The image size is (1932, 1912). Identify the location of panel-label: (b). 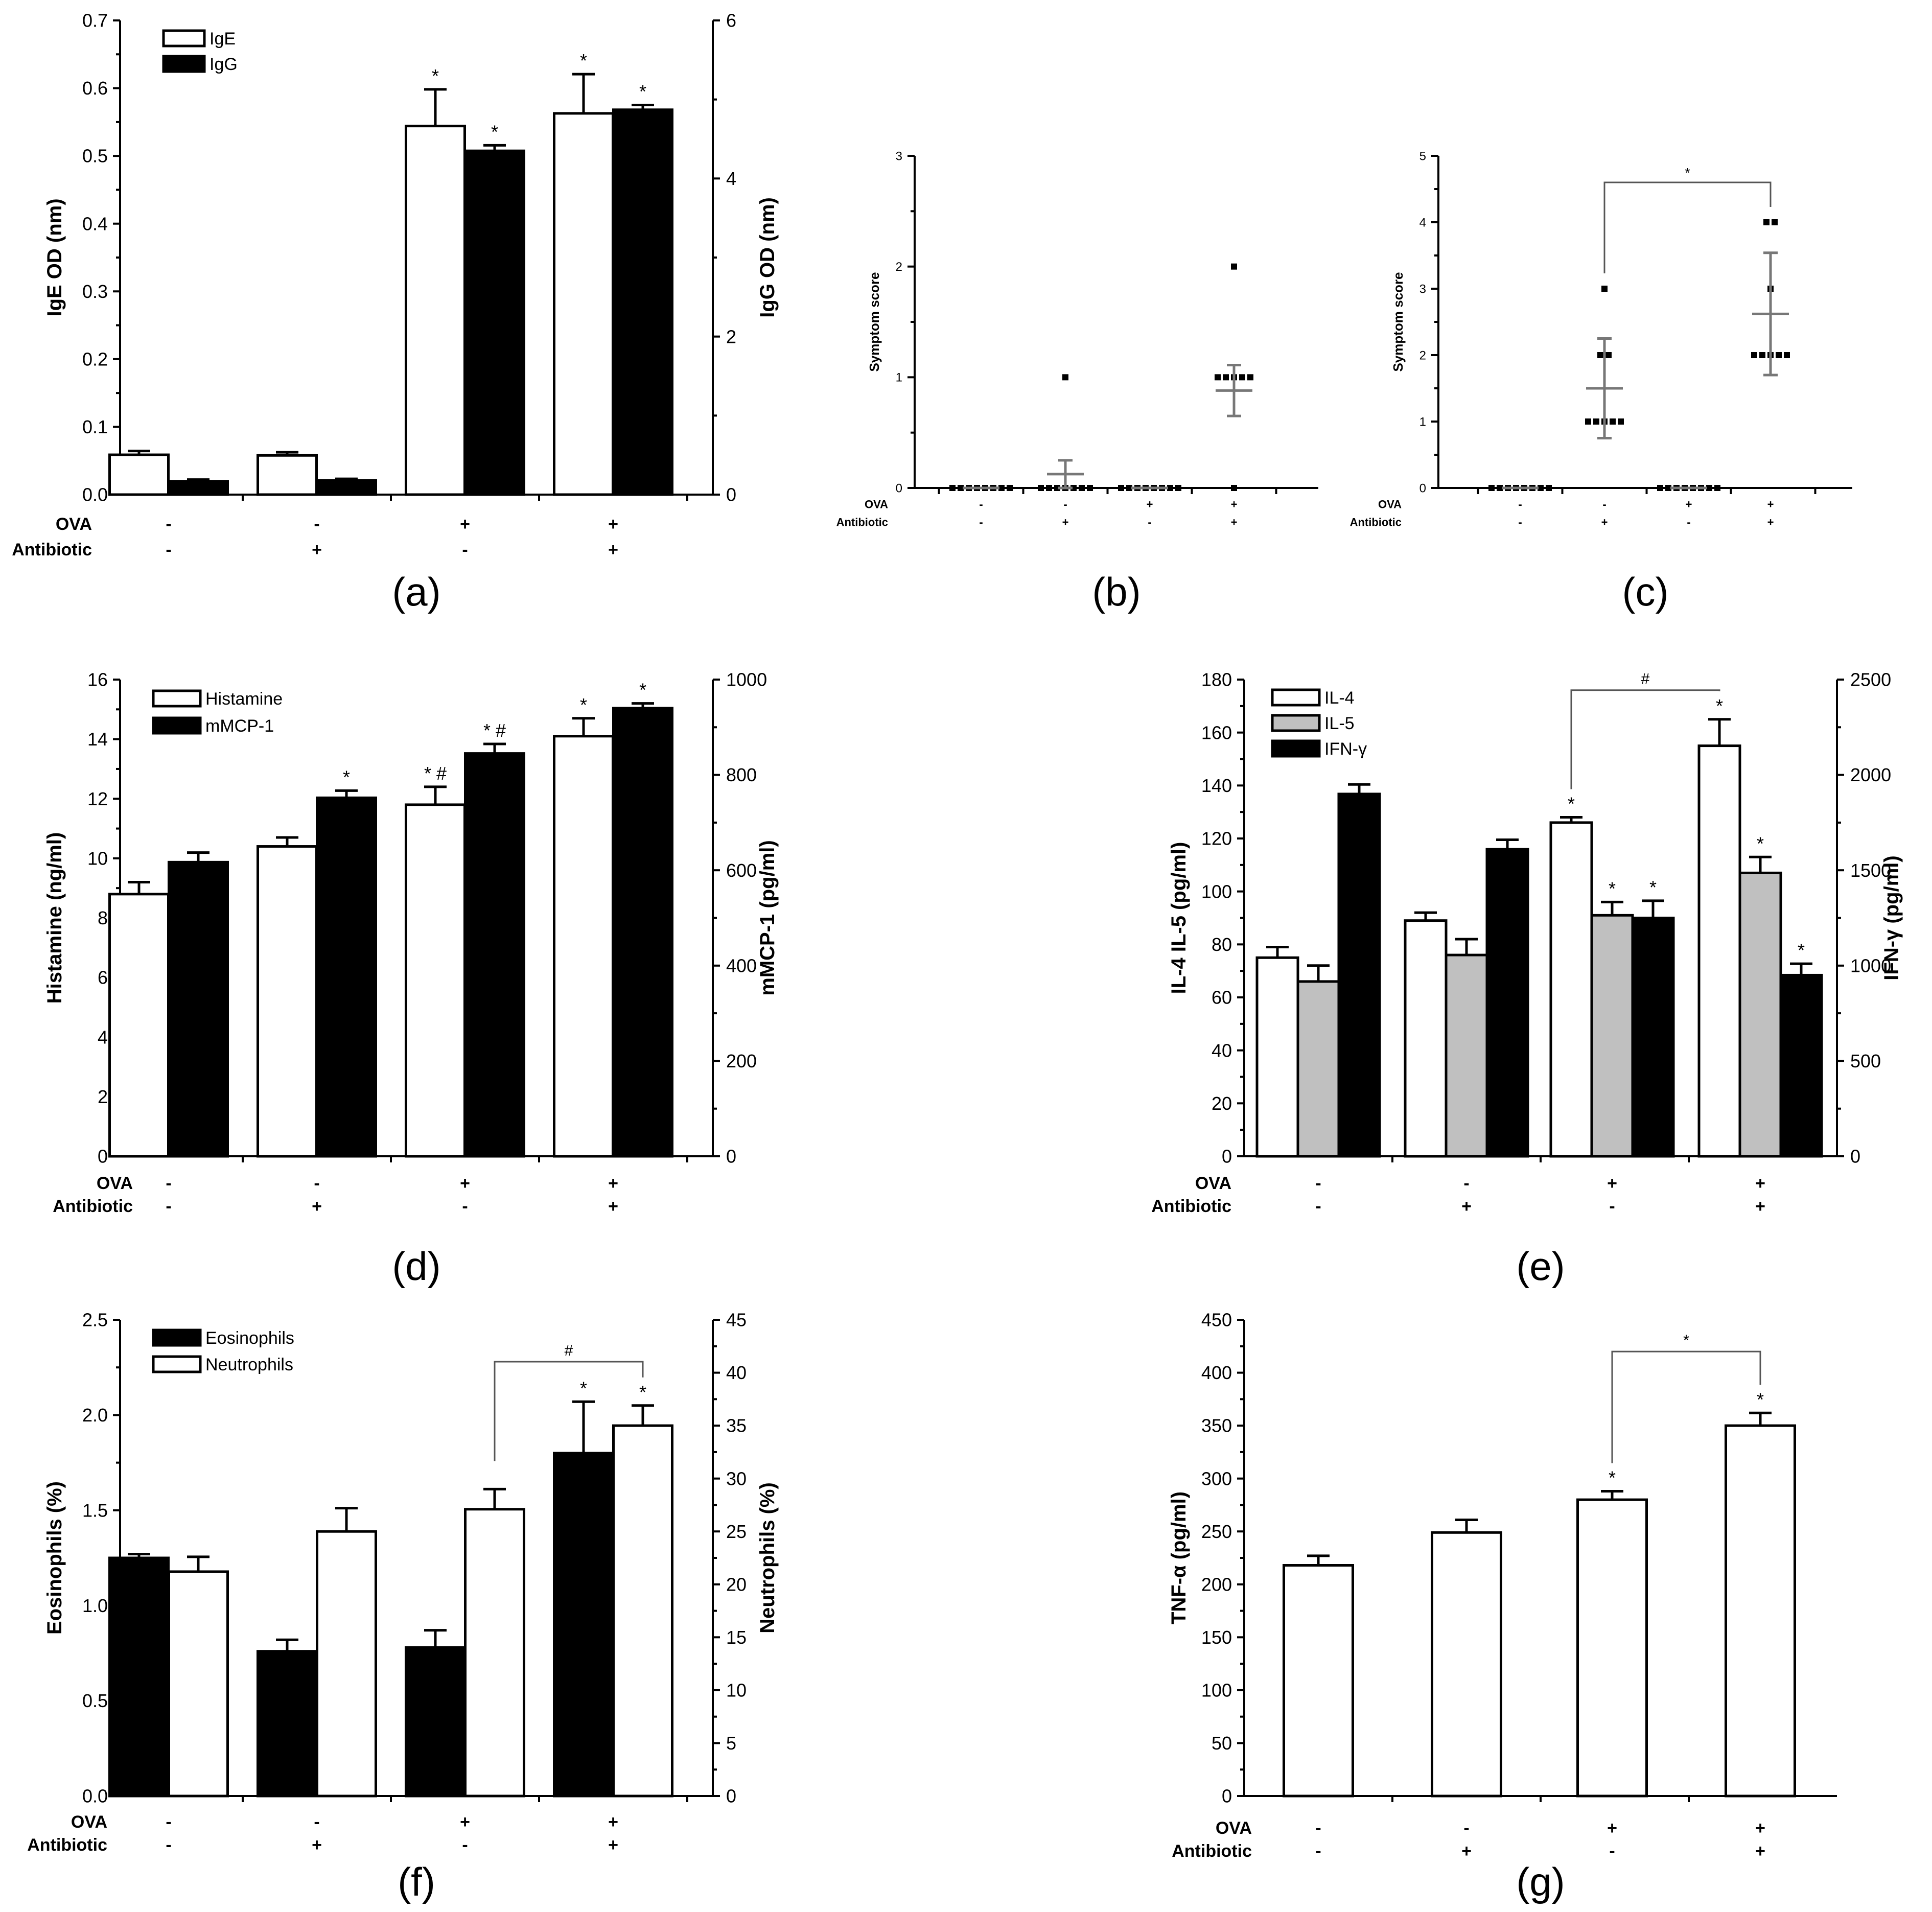
(1116, 591).